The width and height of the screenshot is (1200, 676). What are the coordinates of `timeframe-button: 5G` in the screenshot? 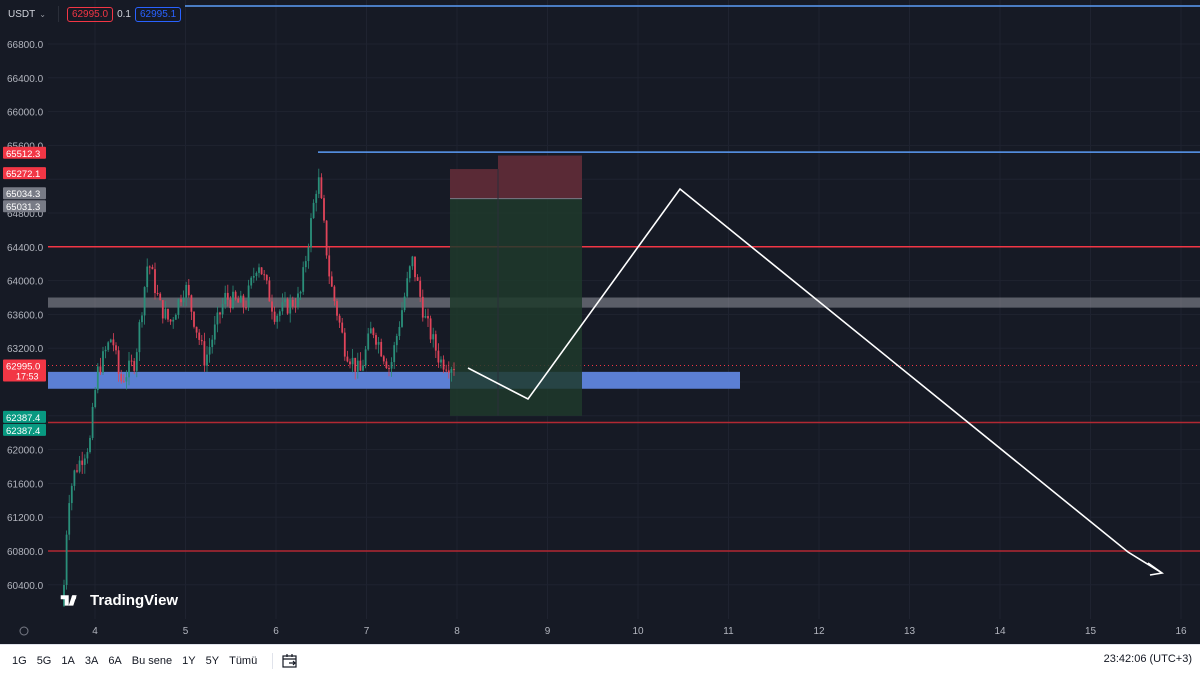 It's located at (44, 660).